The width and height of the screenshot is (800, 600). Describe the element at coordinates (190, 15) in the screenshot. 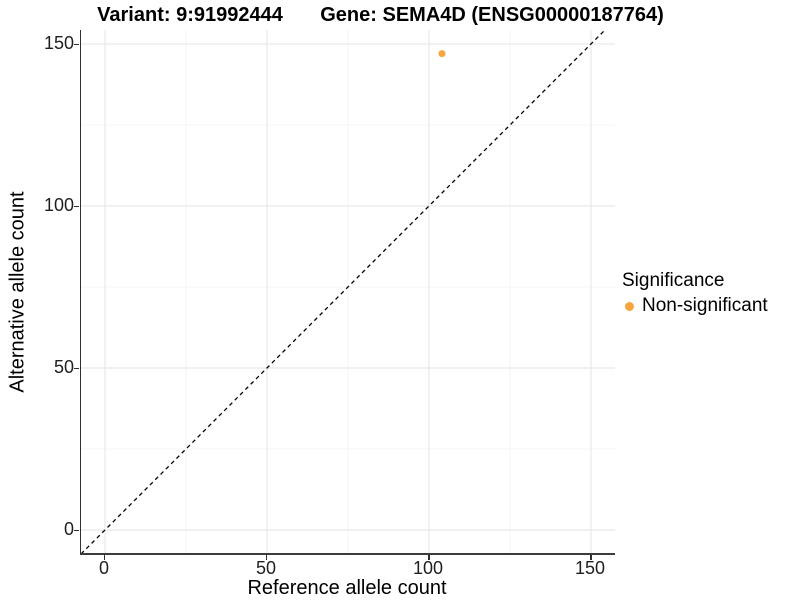

I see `plot-title-variant: Variant: 9:91992444` at that location.